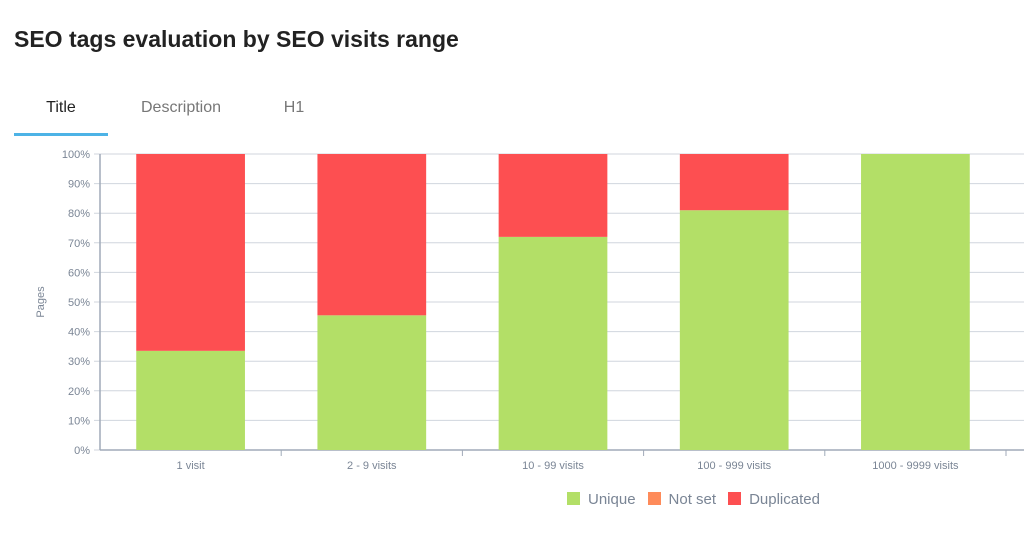  I want to click on legend-item-not-set: Not set, so click(681, 499).